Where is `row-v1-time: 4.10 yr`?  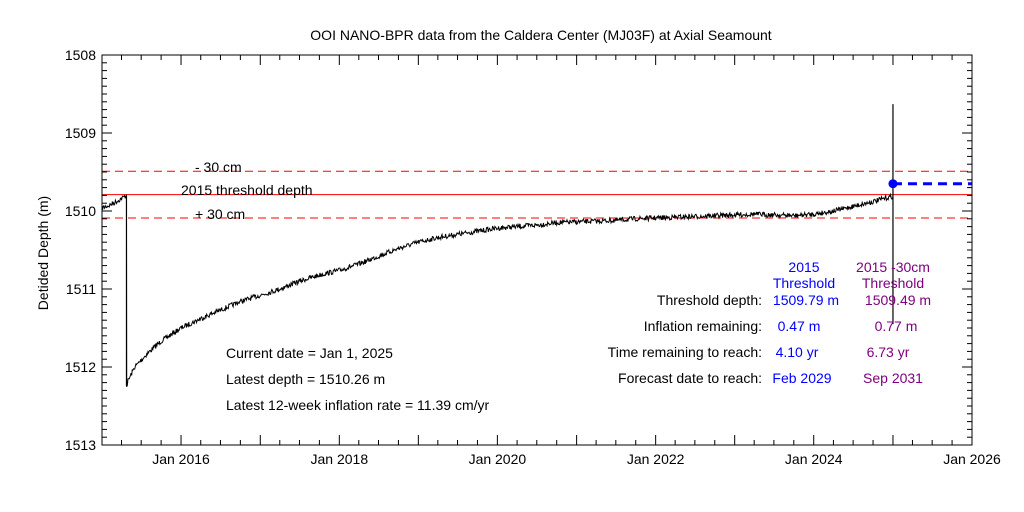 row-v1-time: 4.10 yr is located at coordinates (797, 352).